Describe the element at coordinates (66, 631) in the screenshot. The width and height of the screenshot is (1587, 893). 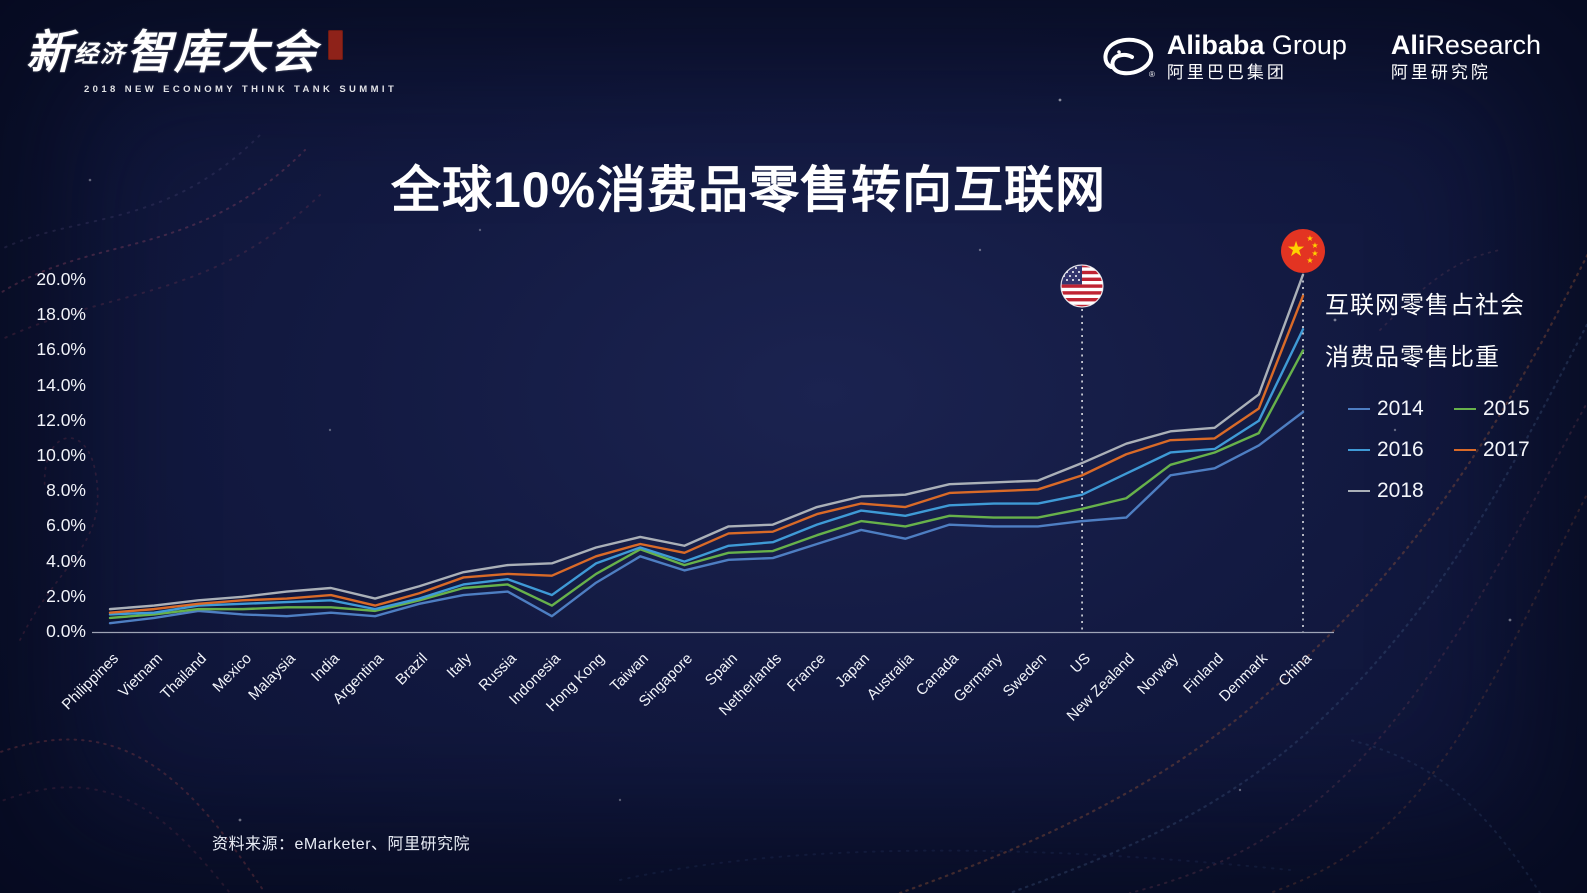
I see `y-tick-label: 0.0%` at that location.